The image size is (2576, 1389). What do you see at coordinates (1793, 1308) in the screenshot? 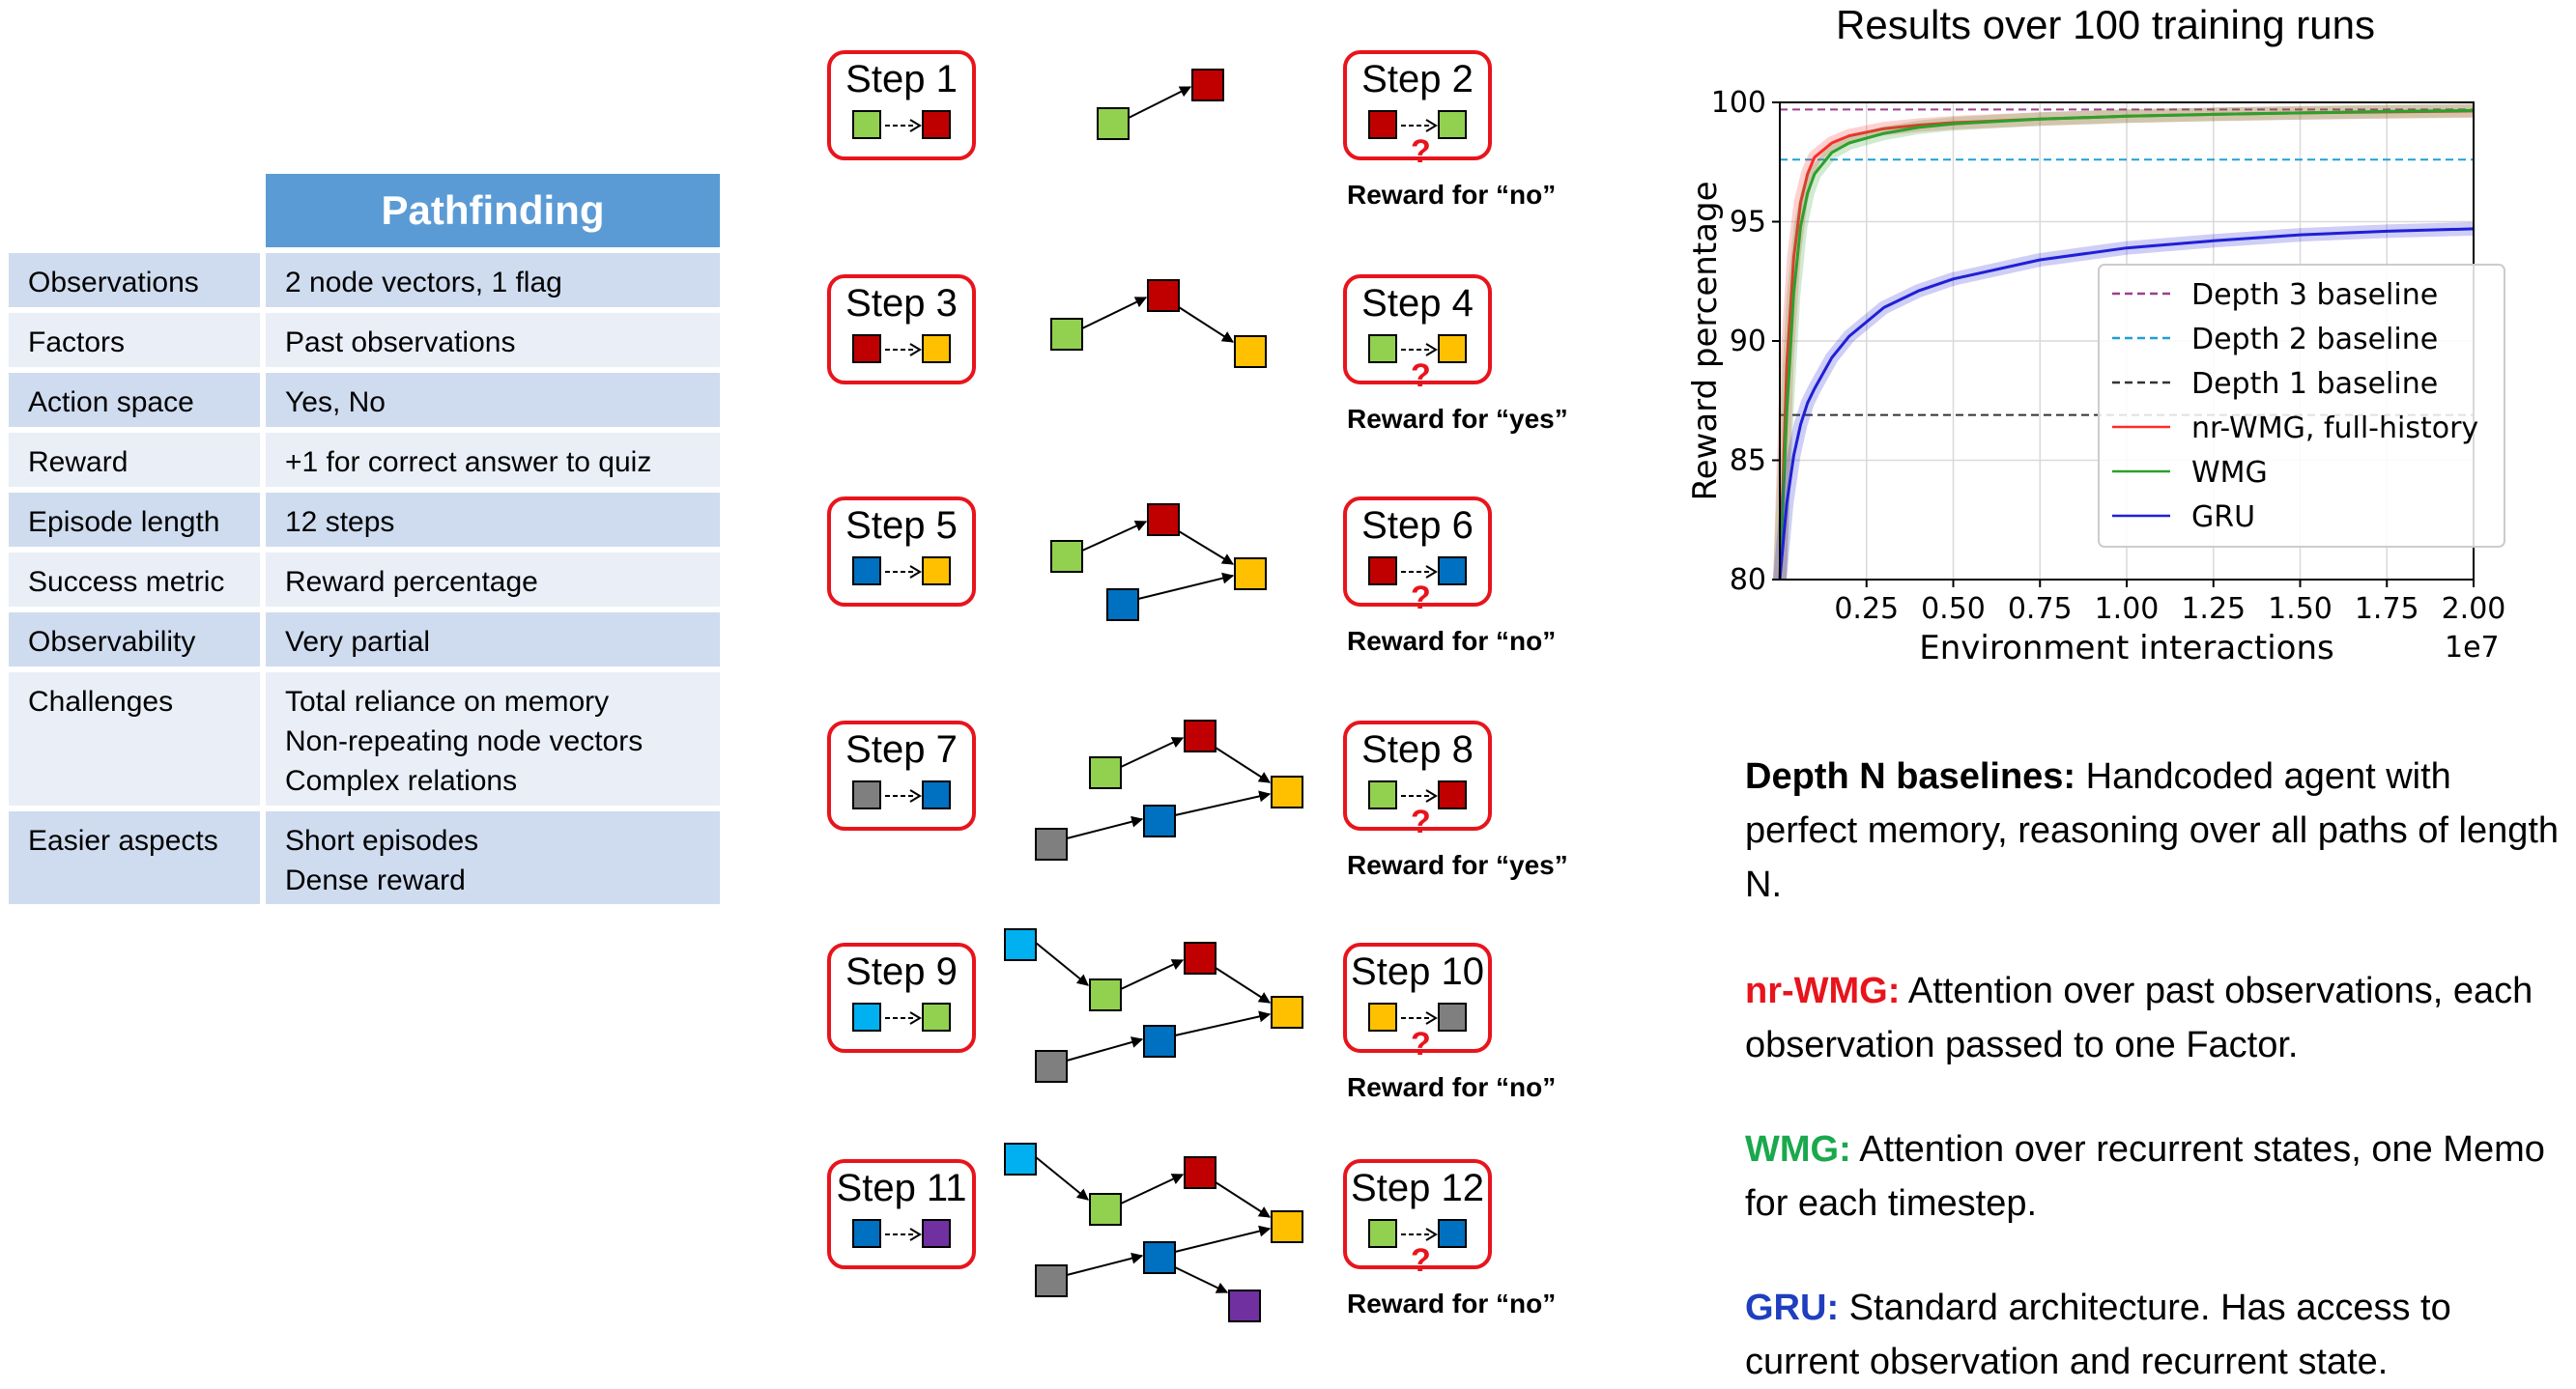
I see `desc-gru-name: GRU:` at bounding box center [1793, 1308].